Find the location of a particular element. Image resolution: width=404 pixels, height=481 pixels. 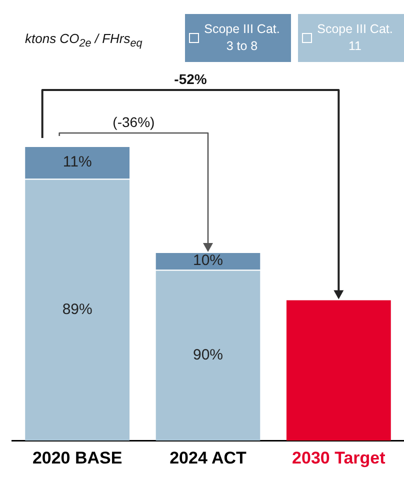

x-tick-label: 2030 Target is located at coordinates (339, 458).